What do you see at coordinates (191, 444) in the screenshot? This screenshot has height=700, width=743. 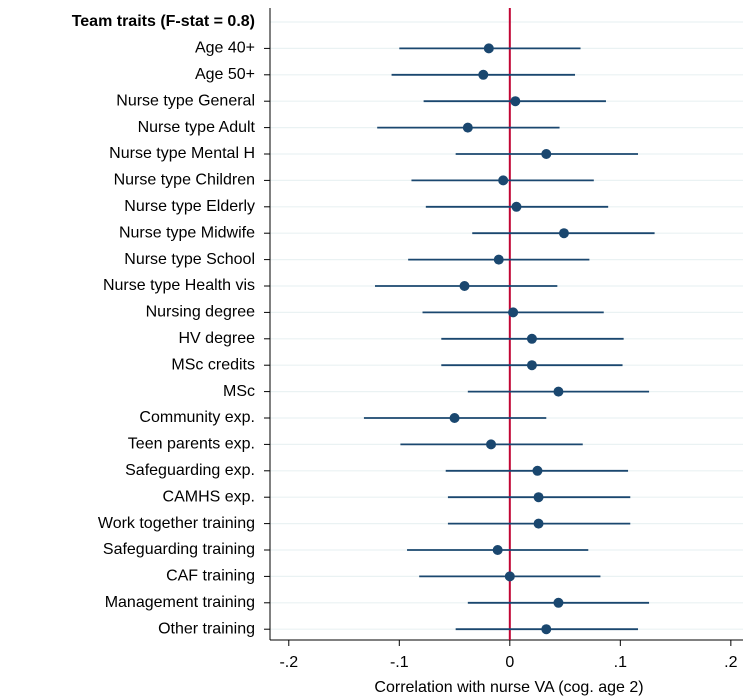 I see `y-tick-label: Teen parents exp.` at bounding box center [191, 444].